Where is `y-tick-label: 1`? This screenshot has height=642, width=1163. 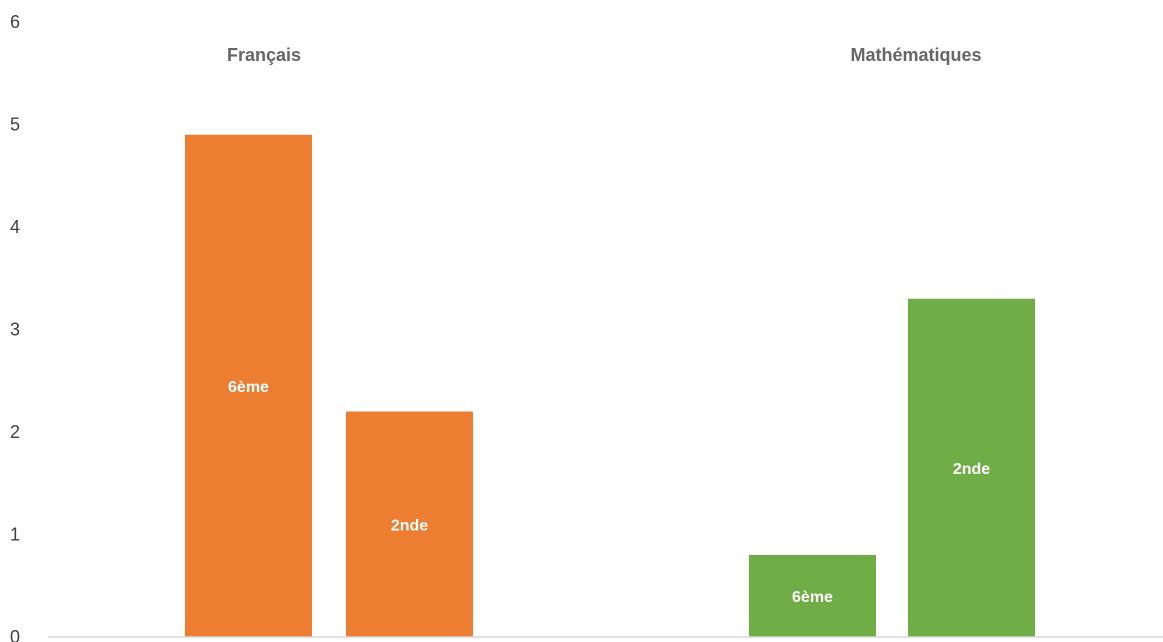
y-tick-label: 1 is located at coordinates (15, 535).